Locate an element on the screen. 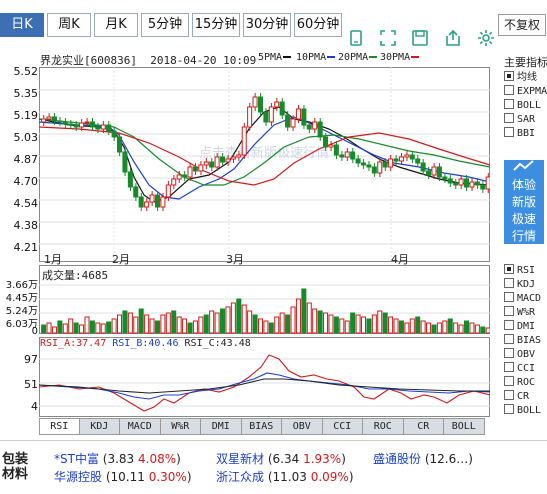 Image resolution: width=547 pixels, height=494 pixels. tab-month-k: 月K is located at coordinates (116, 25).